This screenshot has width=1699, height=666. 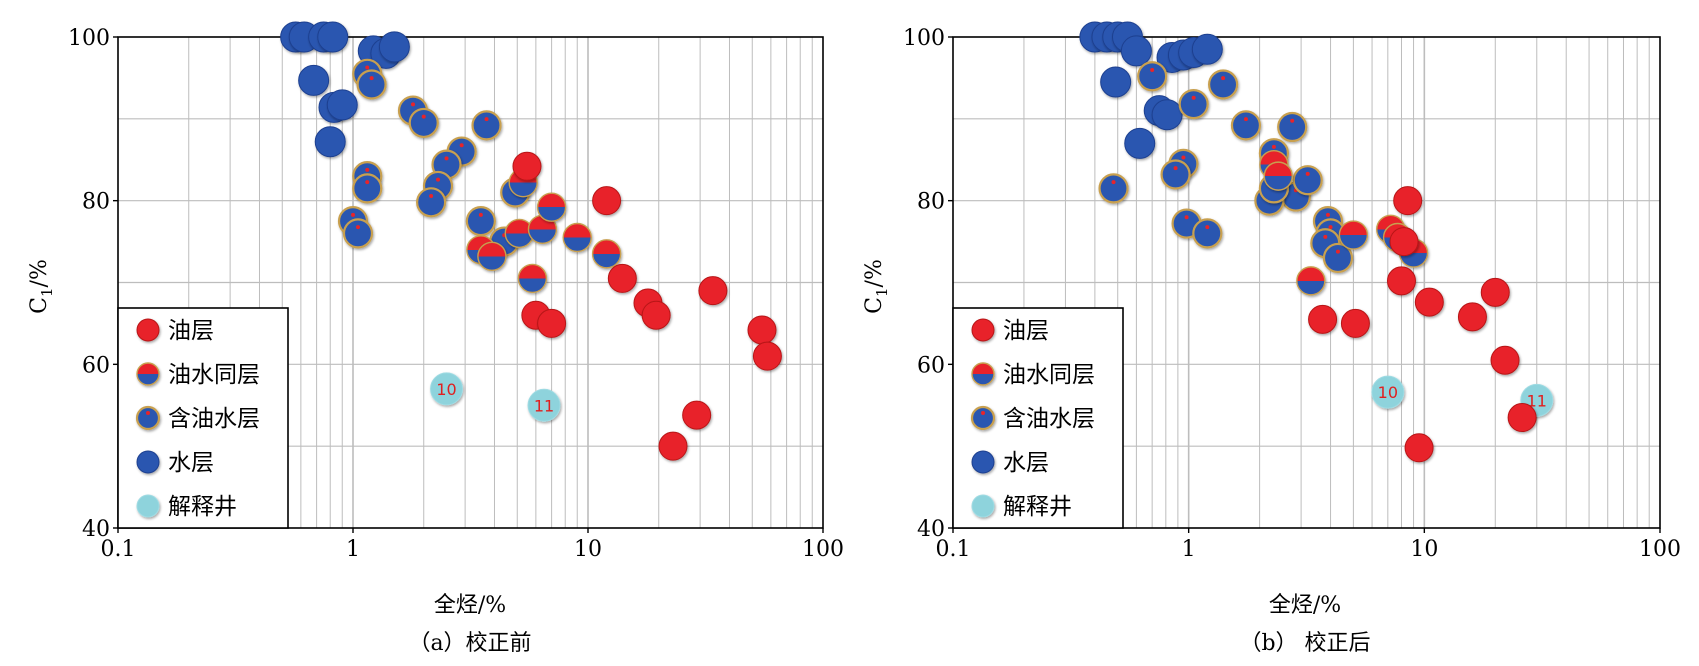 I want to click on legend-label: 油水同层, so click(x=1049, y=375).